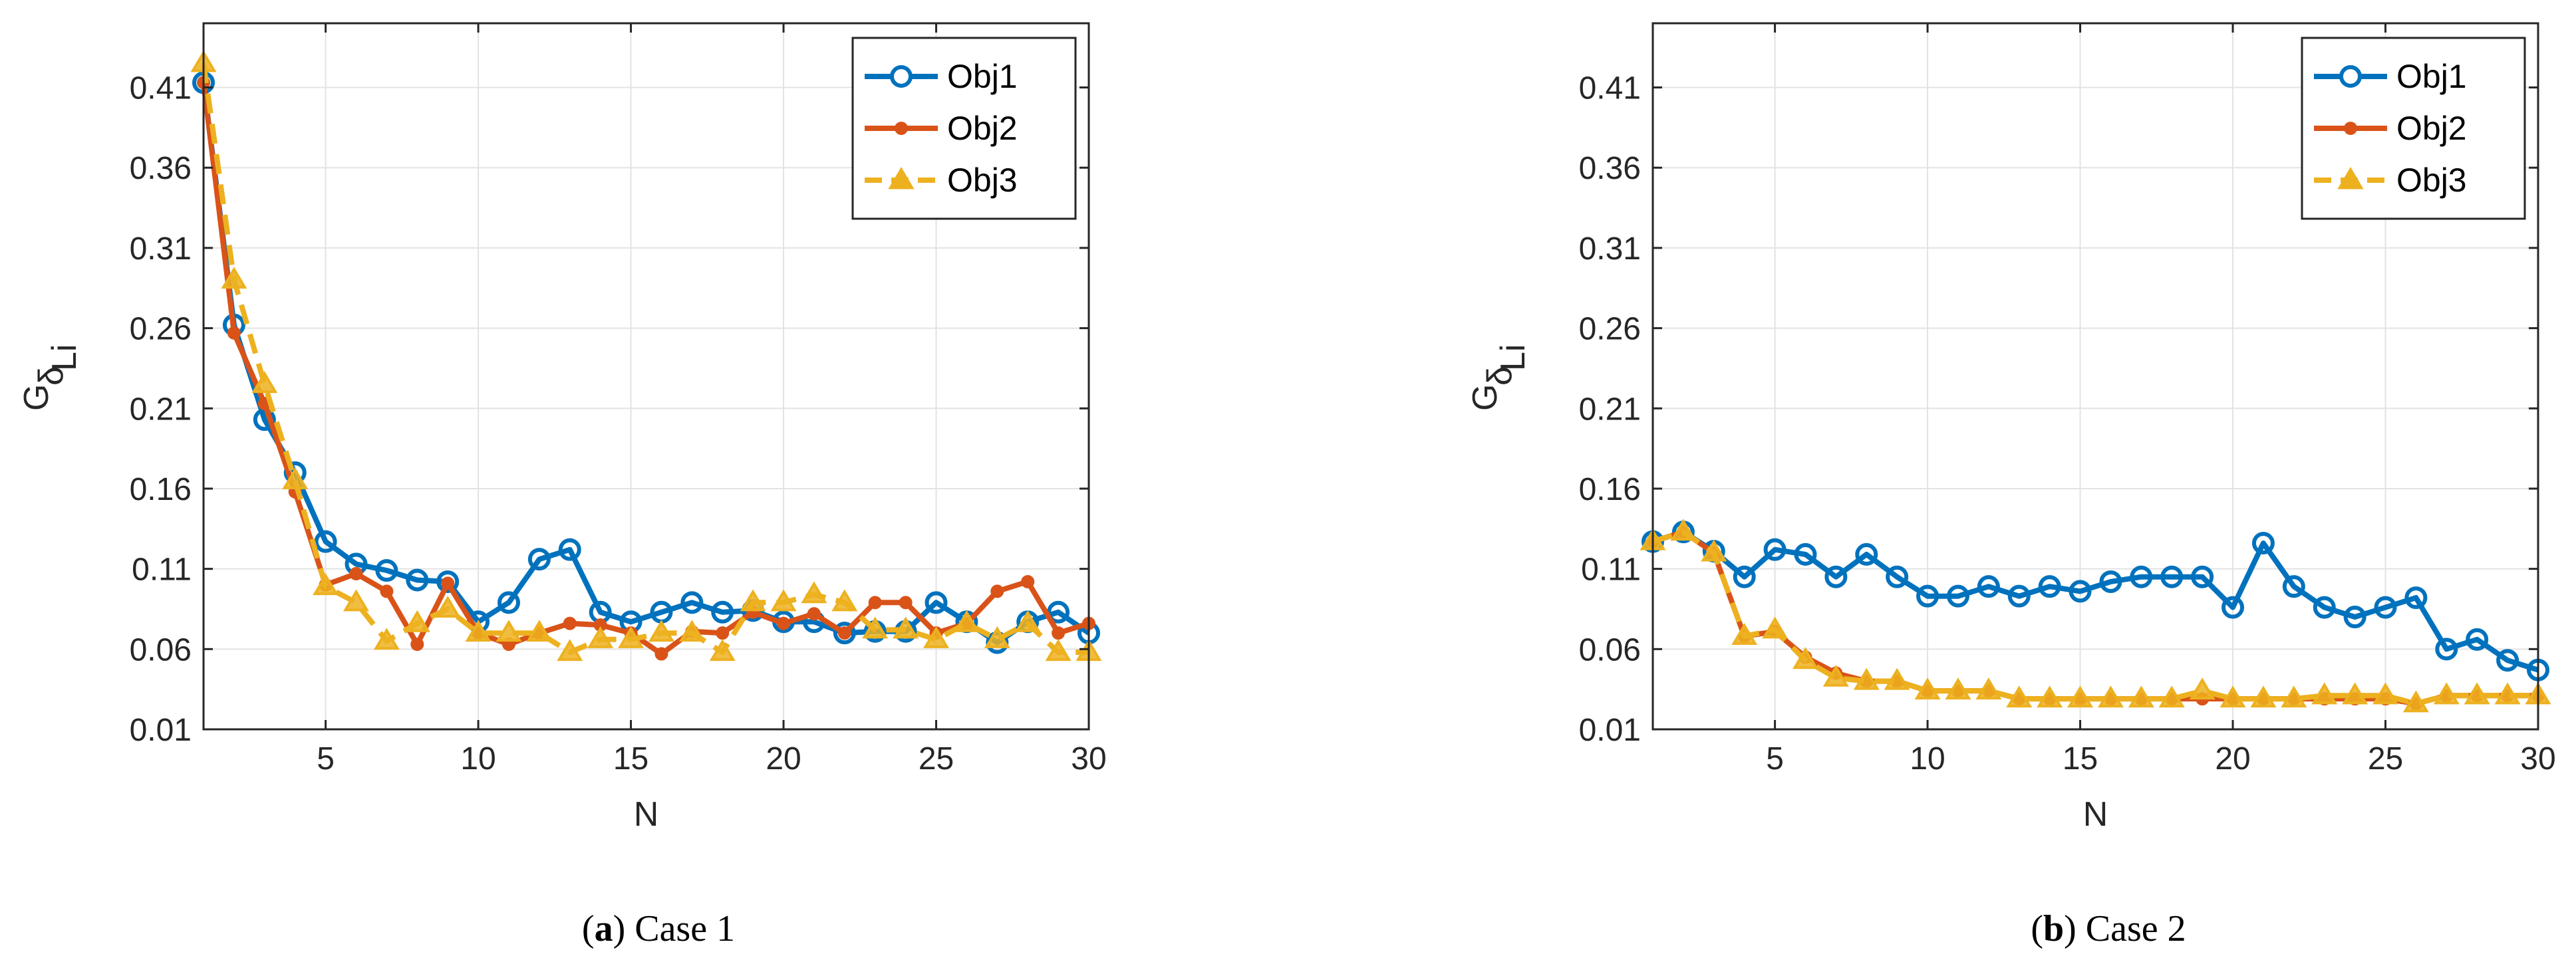 This screenshot has height=968, width=2576. I want to click on x-tick-label: 30, so click(2537, 759).